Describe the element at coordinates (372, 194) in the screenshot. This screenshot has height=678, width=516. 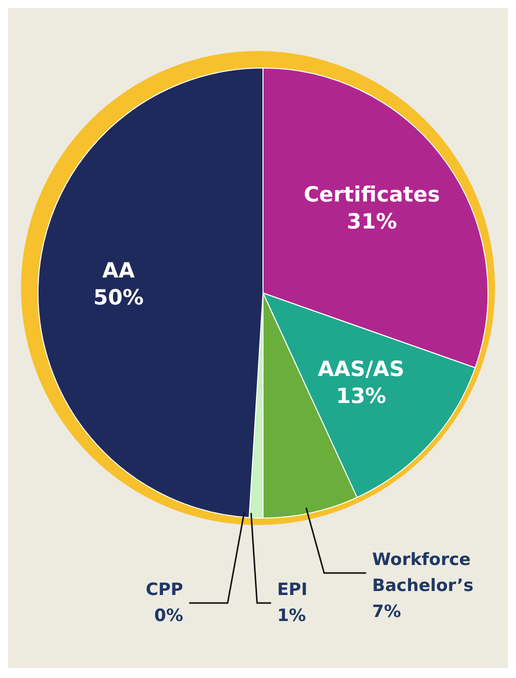
I see `slice-label: Certificates` at that location.